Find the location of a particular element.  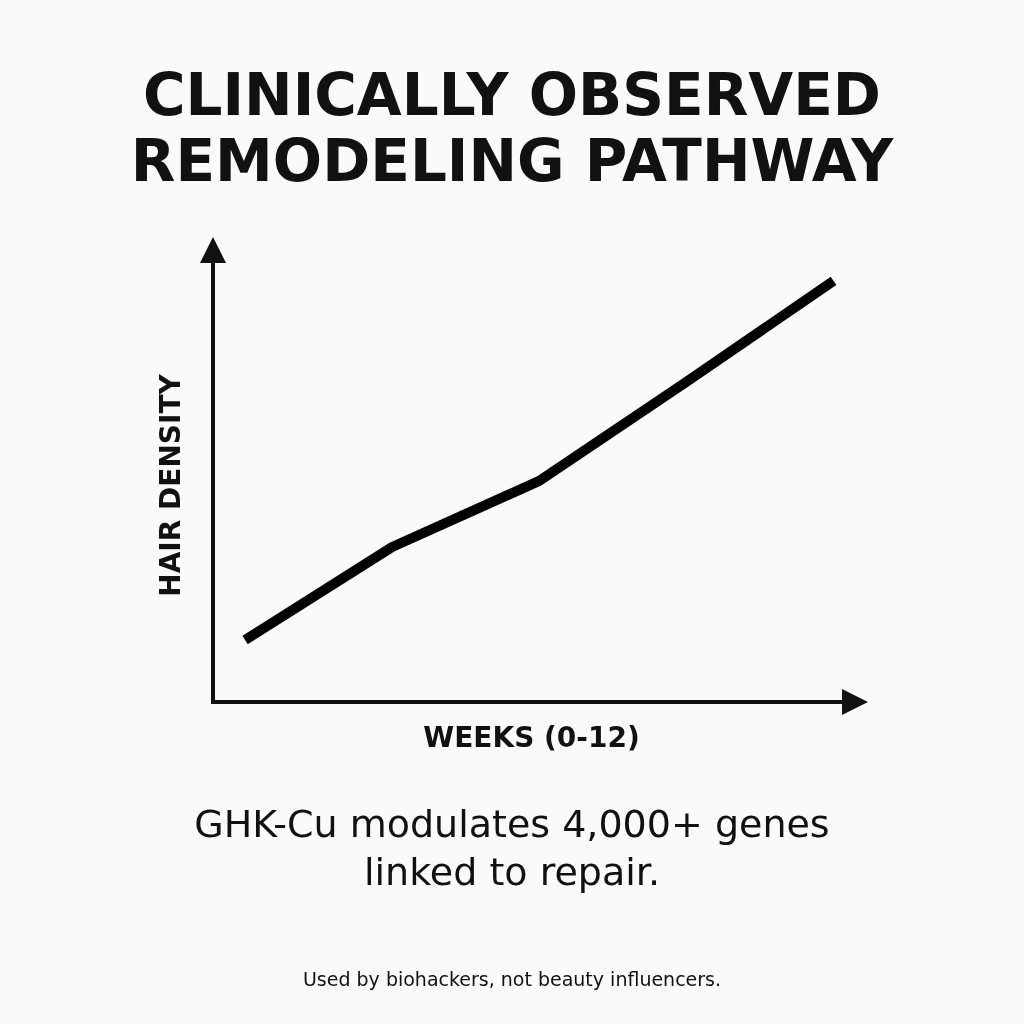

x-axis-title: WEEKS (0-12) is located at coordinates (531, 738).